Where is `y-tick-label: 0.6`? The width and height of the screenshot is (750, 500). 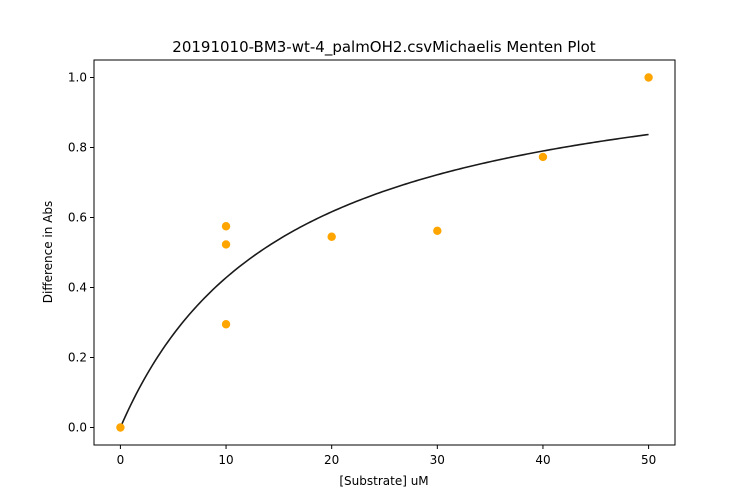
y-tick-label: 0.6 is located at coordinates (77, 218).